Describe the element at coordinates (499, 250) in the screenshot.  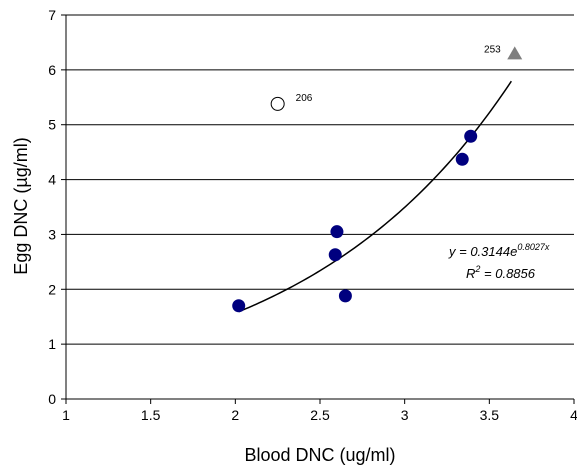
I see `trendline-equation: y = 0.3144e0.8027x` at that location.